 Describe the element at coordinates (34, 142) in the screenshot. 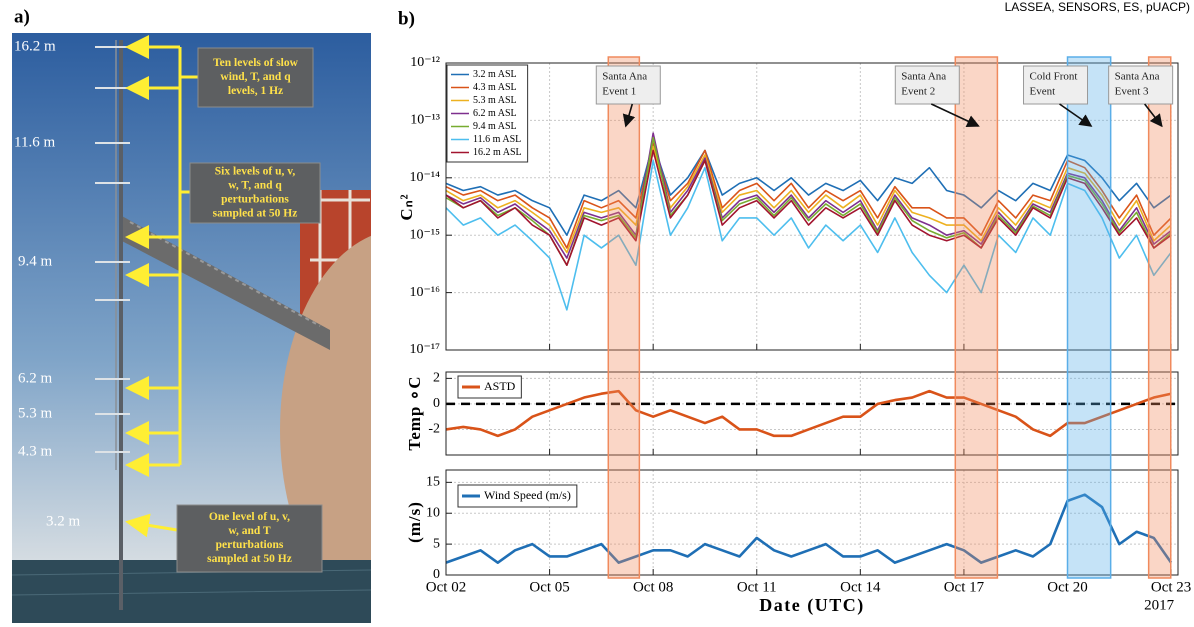

I see `height-label: 11.6 m` at that location.